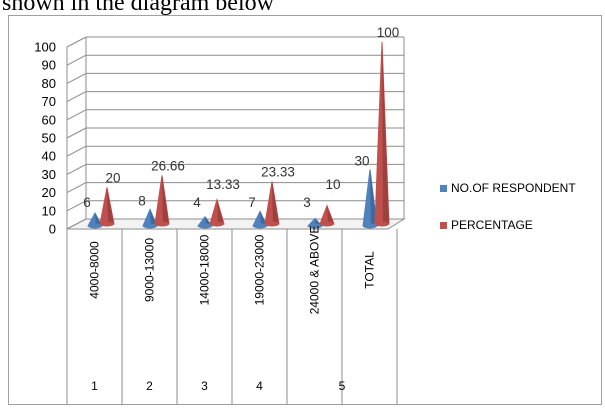  What do you see at coordinates (204, 386) in the screenshot?
I see `group-label-2: 3` at bounding box center [204, 386].